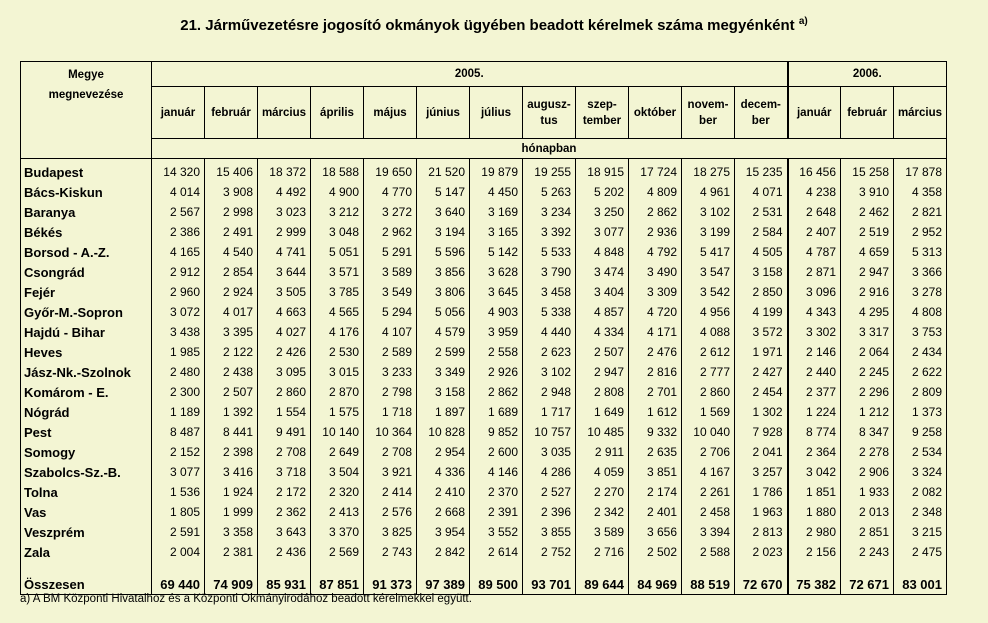 This screenshot has width=988, height=623. I want to click on value-cell: 2 998, so click(231, 212).